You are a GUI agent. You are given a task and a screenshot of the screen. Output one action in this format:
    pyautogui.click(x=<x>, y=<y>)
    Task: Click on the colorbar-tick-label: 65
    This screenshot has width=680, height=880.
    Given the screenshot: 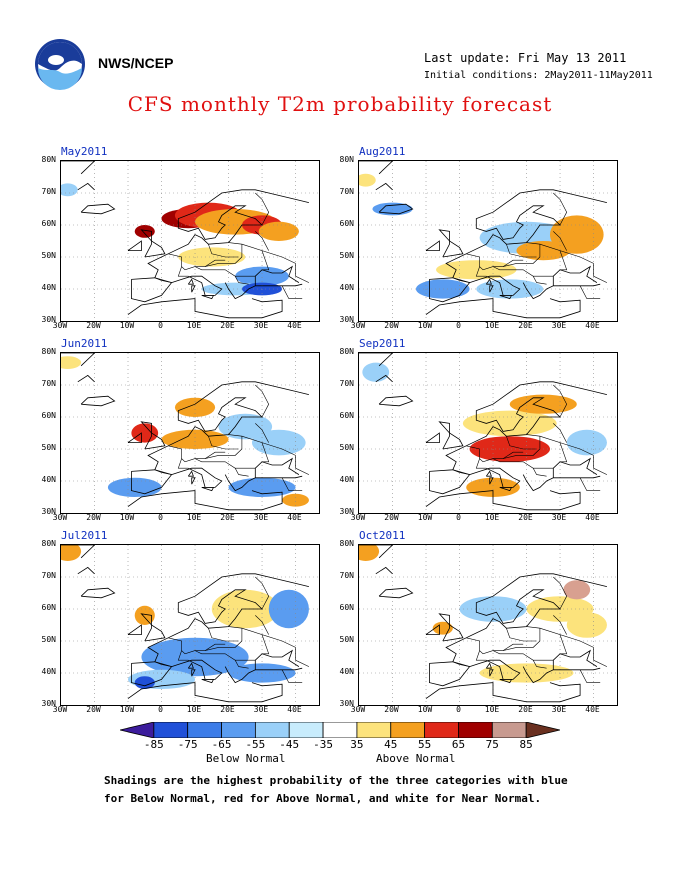 What is the action you would take?
    pyautogui.click(x=458, y=744)
    